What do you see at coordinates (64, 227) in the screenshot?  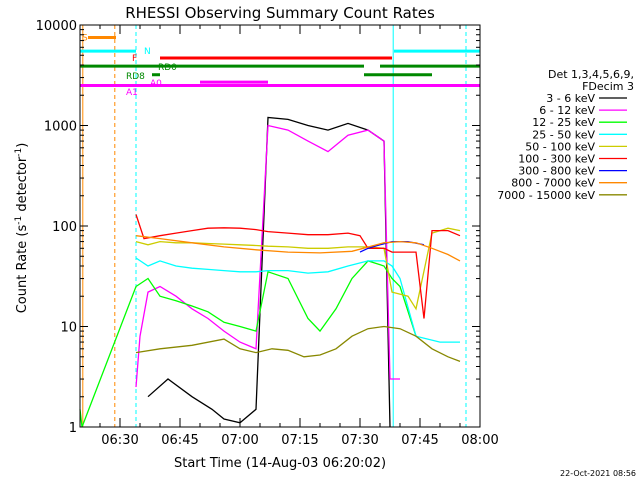 I see `y-tick-label-2: 100` at bounding box center [64, 227].